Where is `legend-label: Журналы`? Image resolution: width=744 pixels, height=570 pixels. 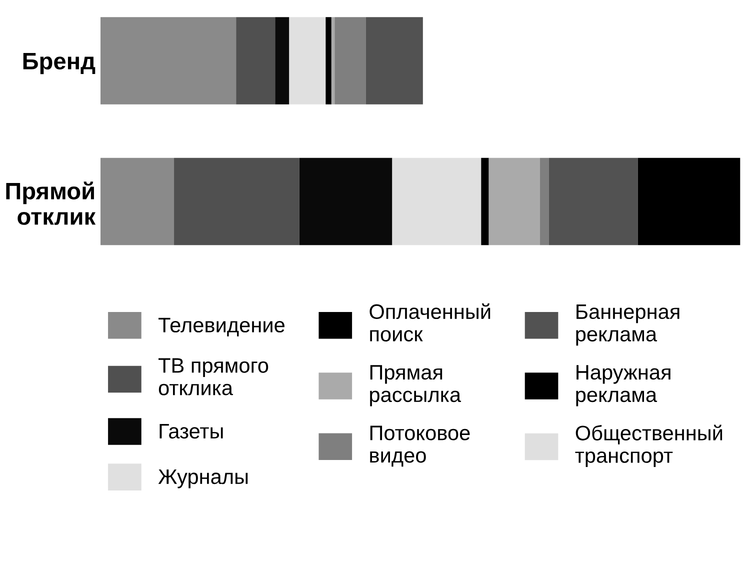
legend-label: Журналы is located at coordinates (203, 479).